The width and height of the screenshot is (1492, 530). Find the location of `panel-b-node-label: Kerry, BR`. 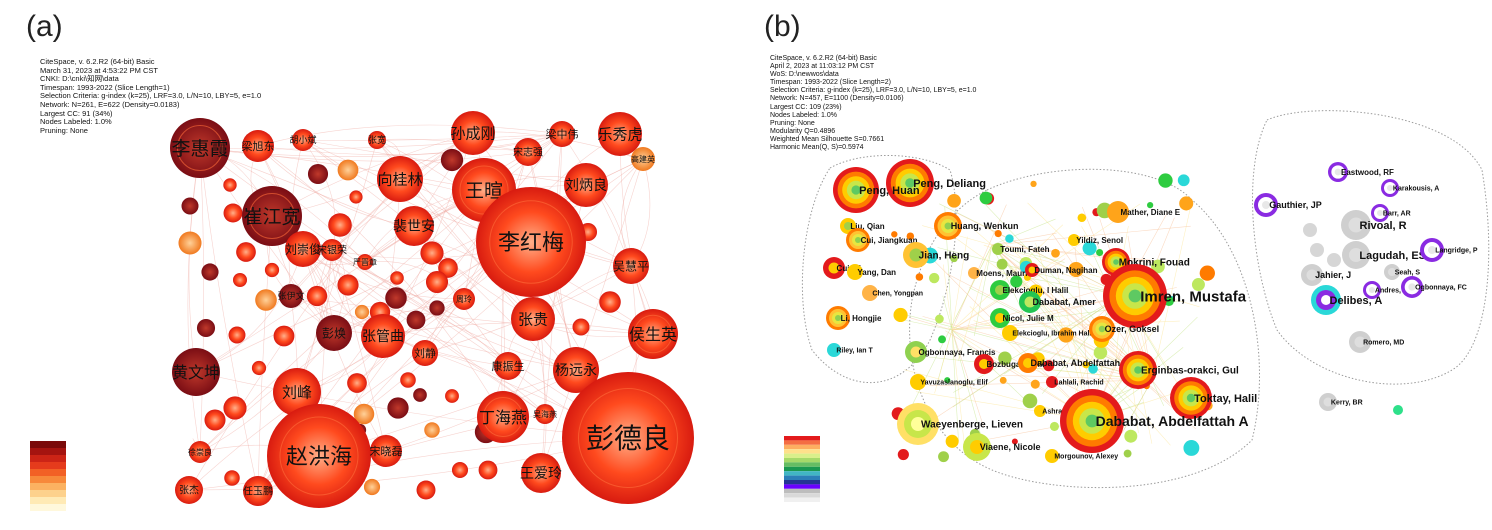

panel-b-node-label: Kerry, BR is located at coordinates (1347, 402).